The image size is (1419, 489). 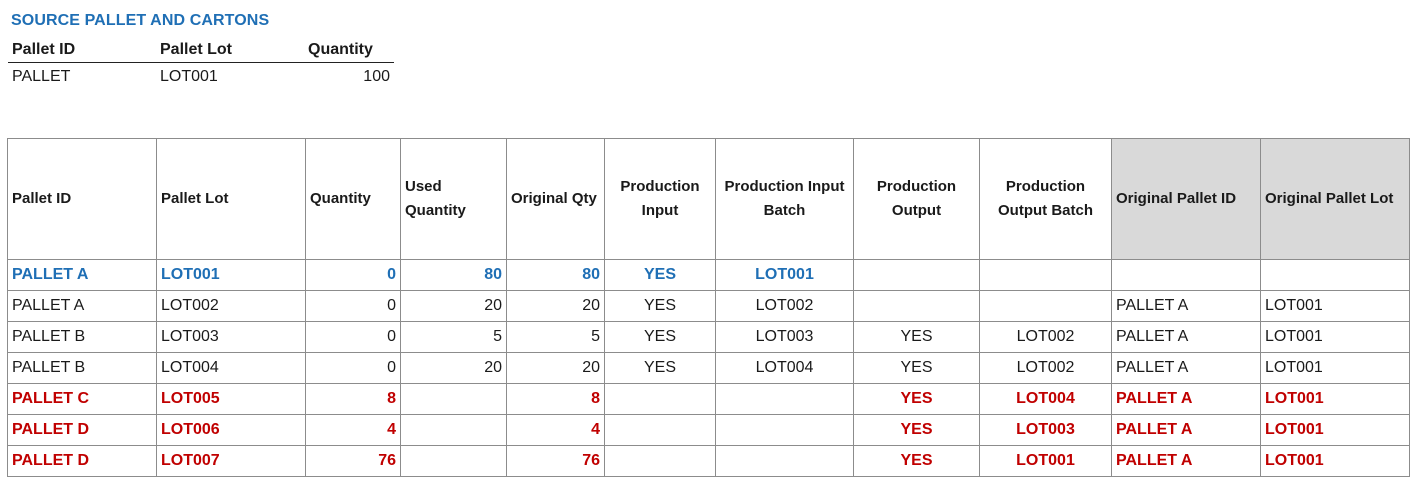 I want to click on header-production-input-batch: Production Input Batch, so click(x=784, y=199).